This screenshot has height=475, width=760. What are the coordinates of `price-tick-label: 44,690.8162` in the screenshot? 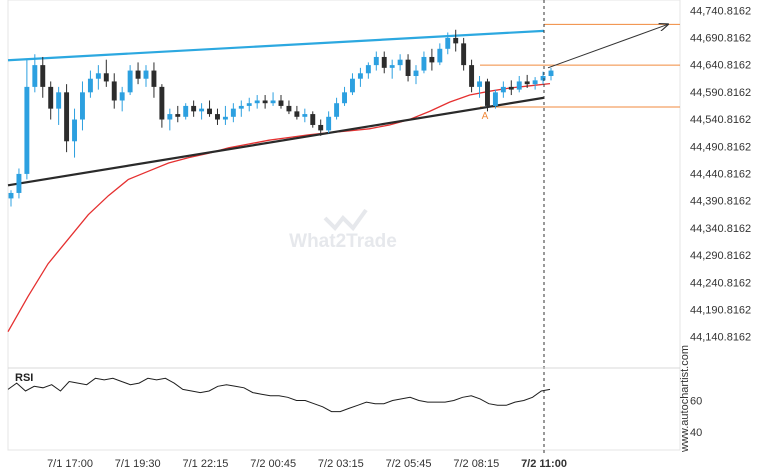 It's located at (720, 38).